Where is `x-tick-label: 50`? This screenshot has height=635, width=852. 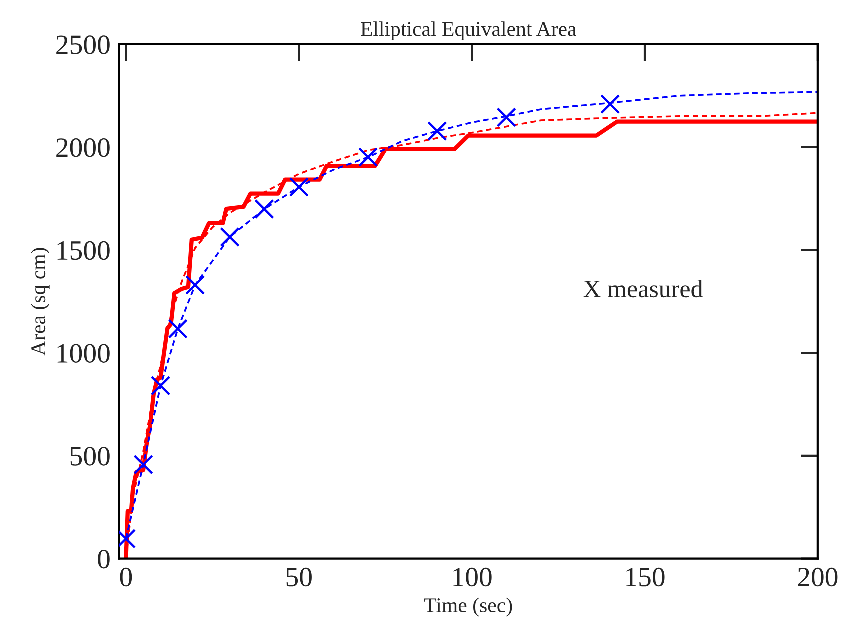 x-tick-label: 50 is located at coordinates (299, 577).